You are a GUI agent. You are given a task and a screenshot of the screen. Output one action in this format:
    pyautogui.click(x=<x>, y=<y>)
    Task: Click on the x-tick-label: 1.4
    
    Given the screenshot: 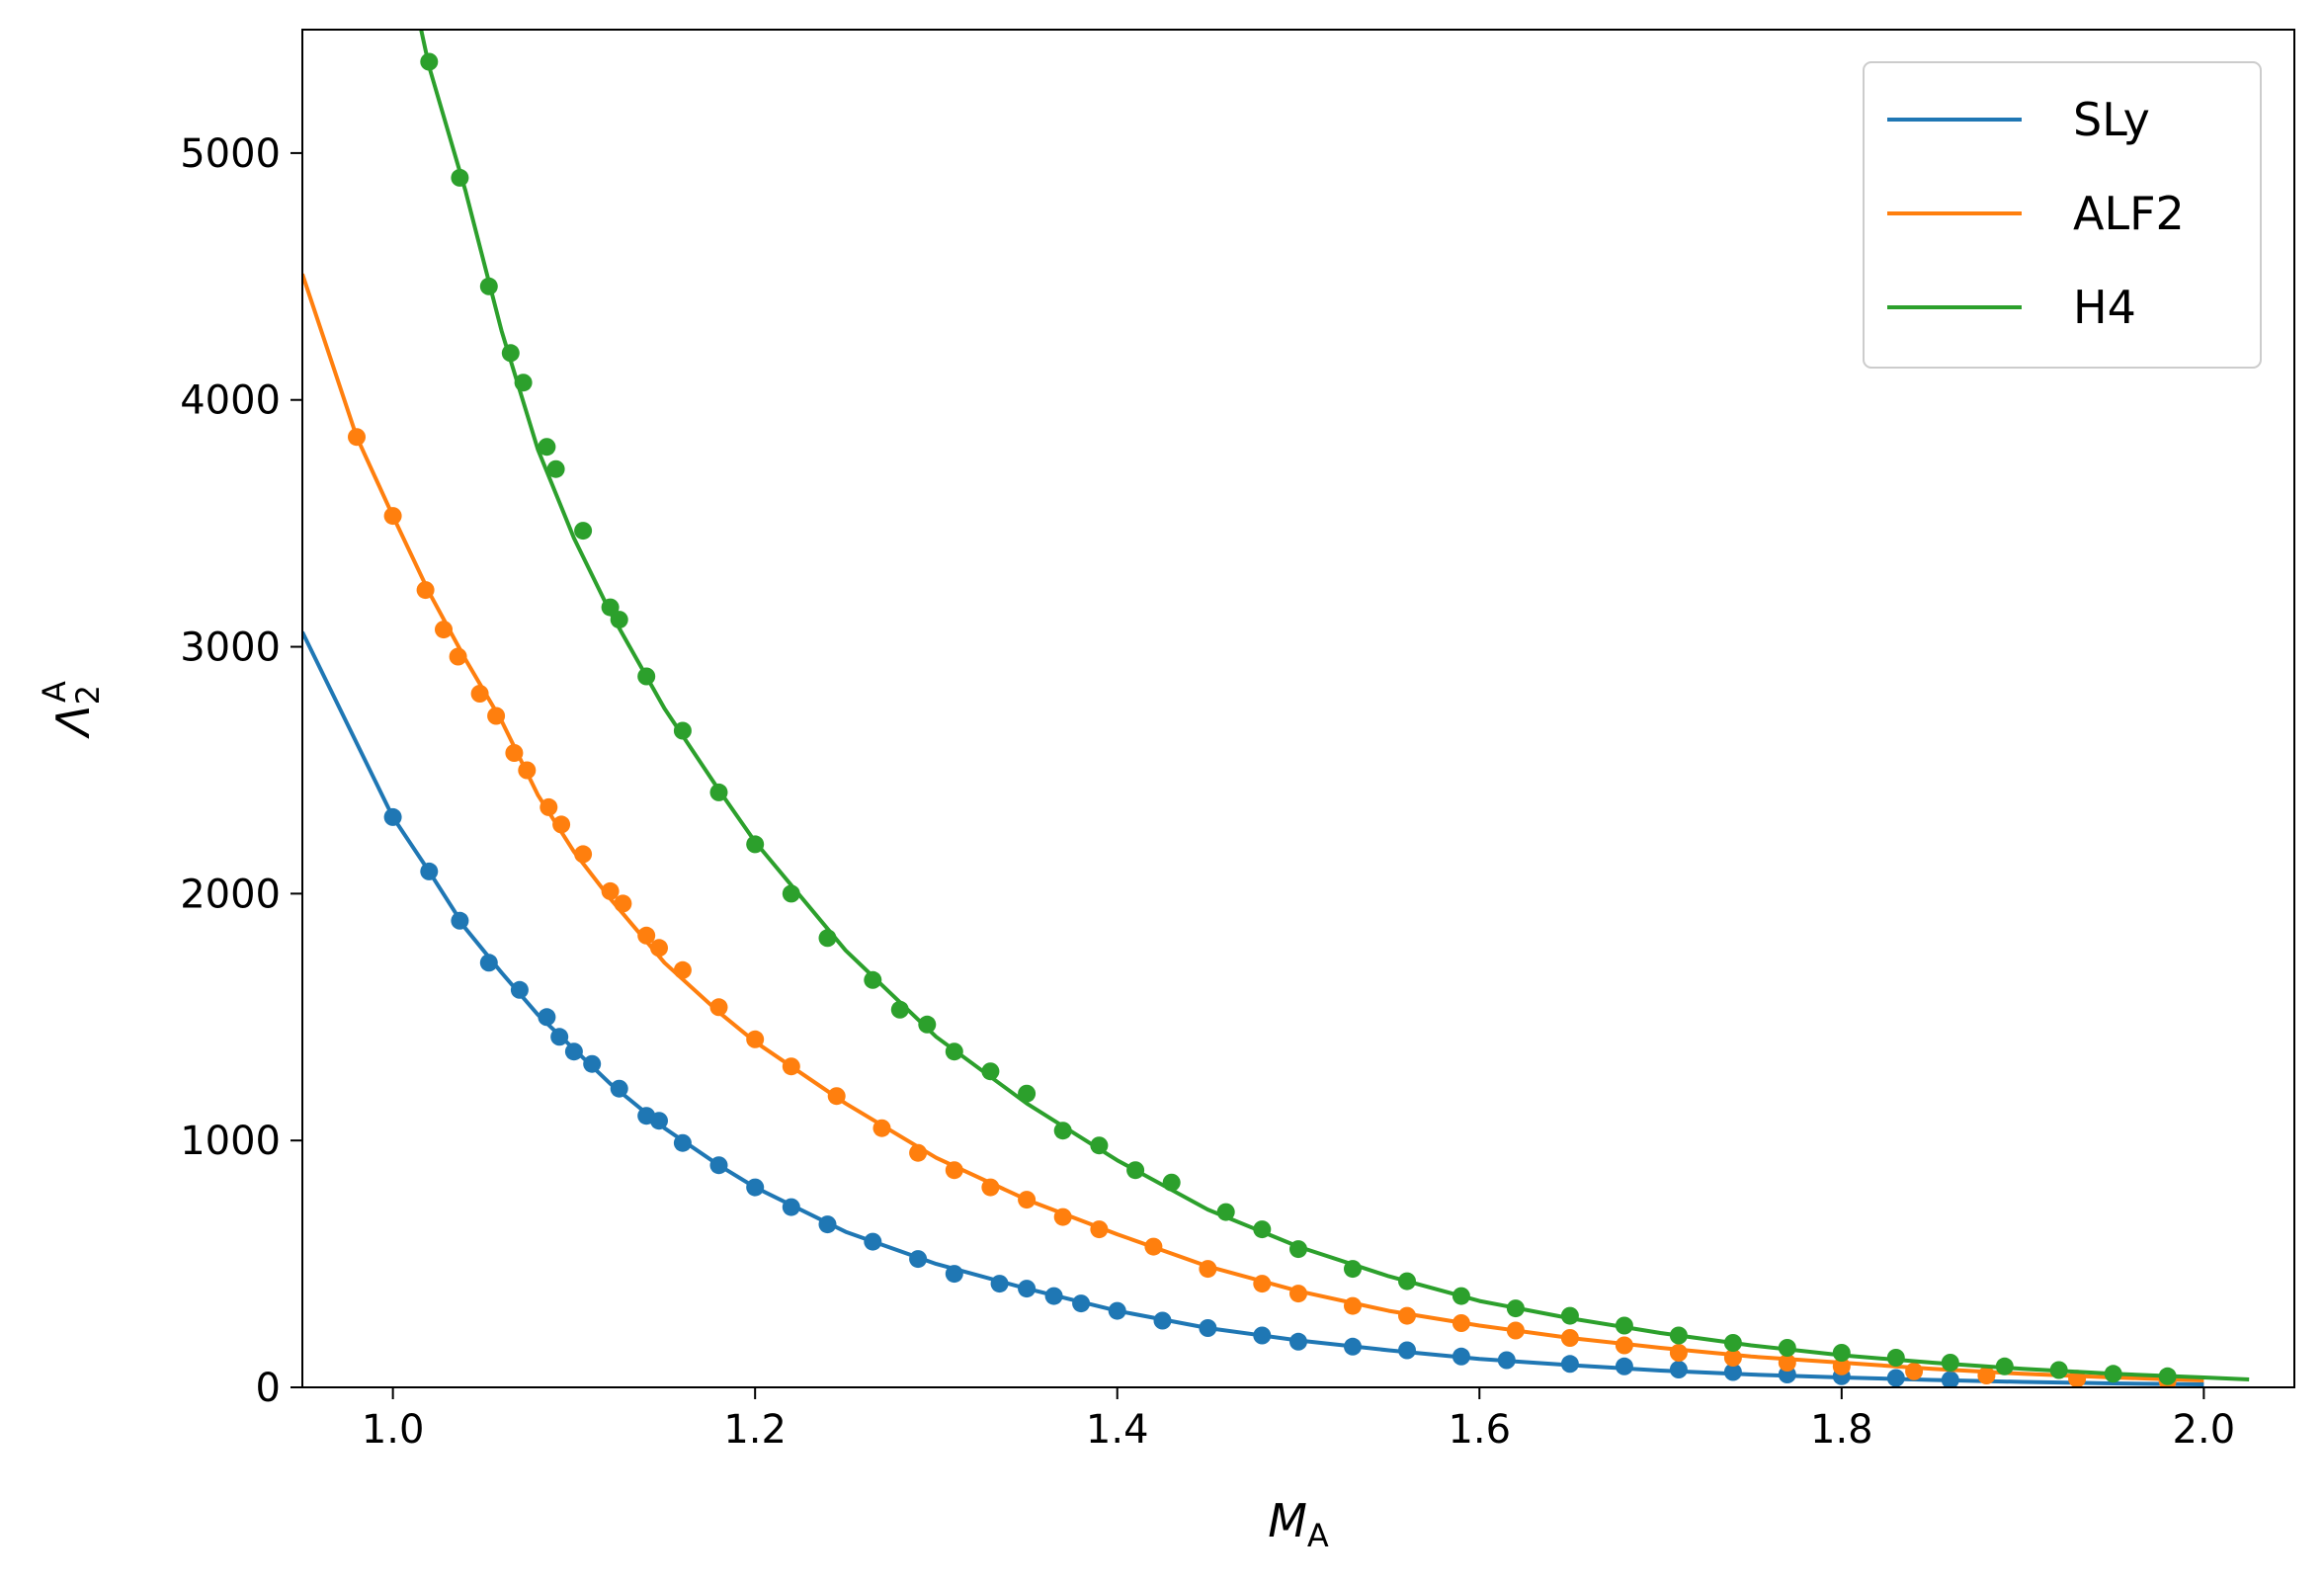 What is the action you would take?
    pyautogui.click(x=1117, y=1430)
    